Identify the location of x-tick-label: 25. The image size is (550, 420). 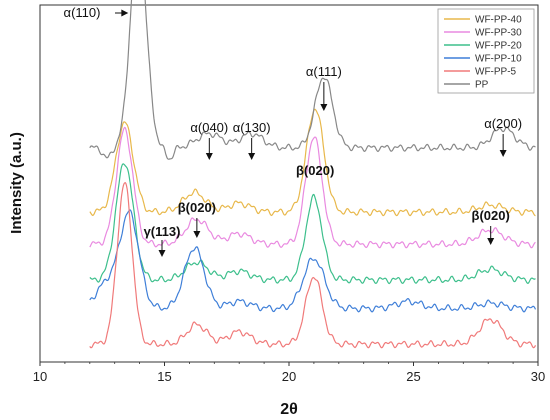
(413, 376).